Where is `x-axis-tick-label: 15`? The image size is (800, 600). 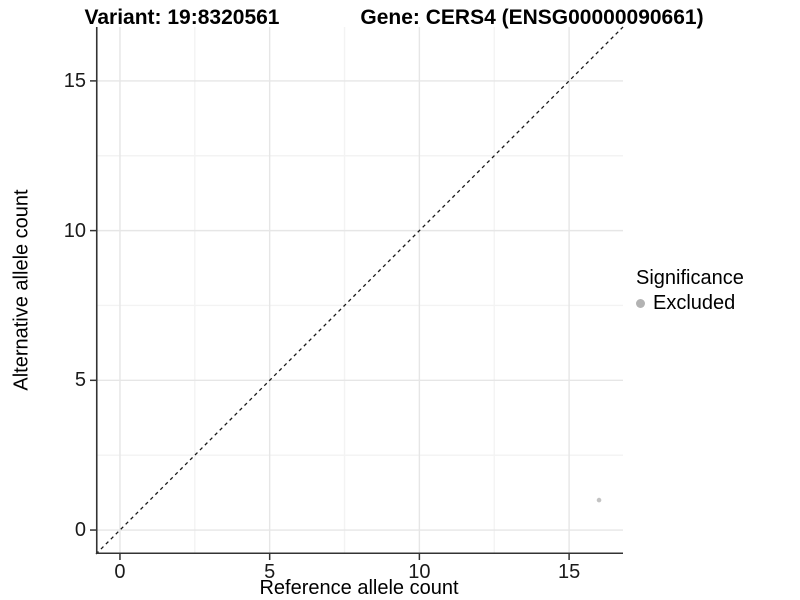
x-axis-tick-label: 15 is located at coordinates (569, 572).